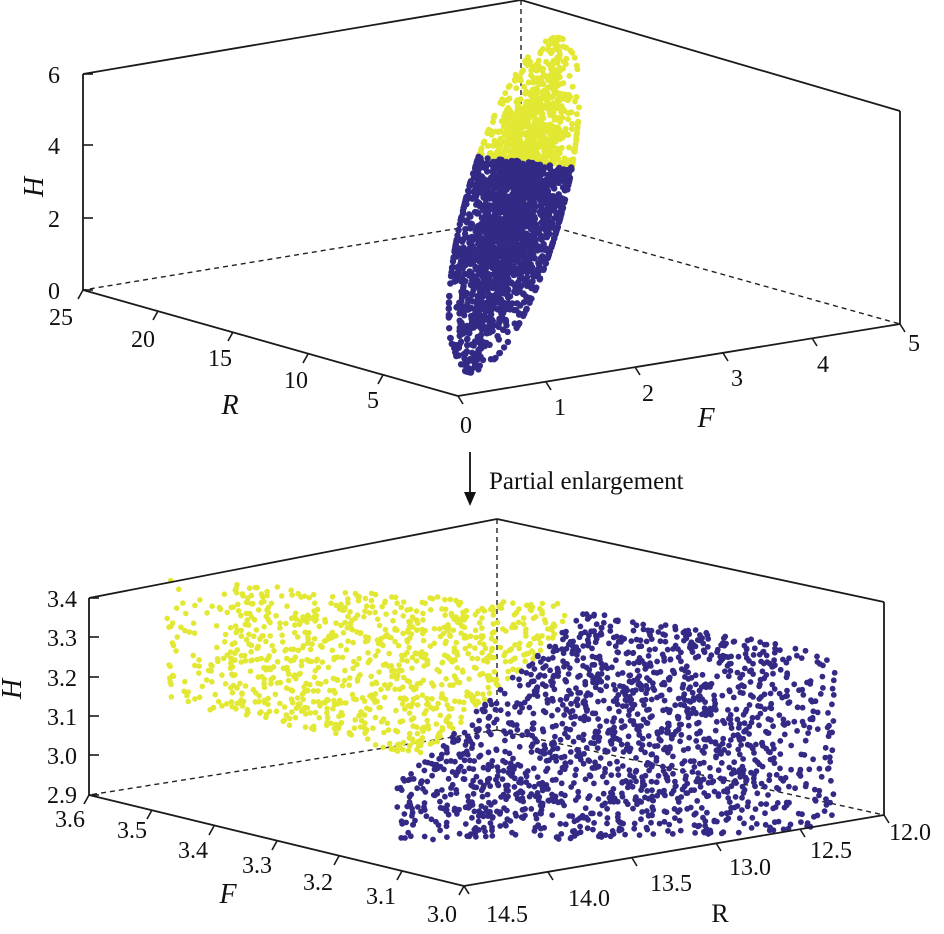 The image size is (944, 934). Describe the element at coordinates (705, 418) in the screenshot. I see `top-f-axis-title: F` at that location.